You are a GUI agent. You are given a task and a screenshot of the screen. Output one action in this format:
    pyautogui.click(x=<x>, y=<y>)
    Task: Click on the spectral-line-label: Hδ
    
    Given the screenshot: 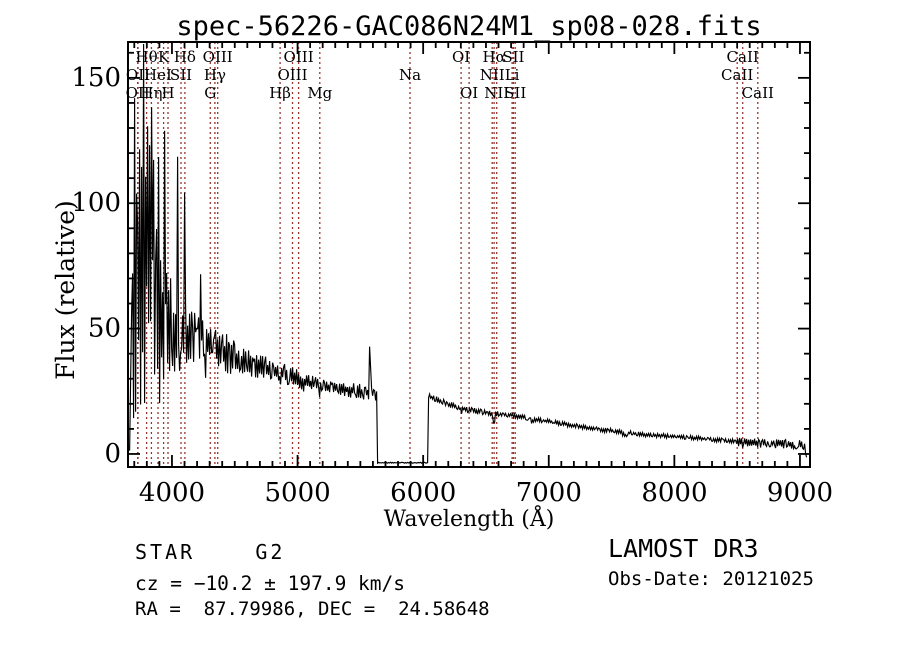 What is the action you would take?
    pyautogui.click(x=185, y=57)
    